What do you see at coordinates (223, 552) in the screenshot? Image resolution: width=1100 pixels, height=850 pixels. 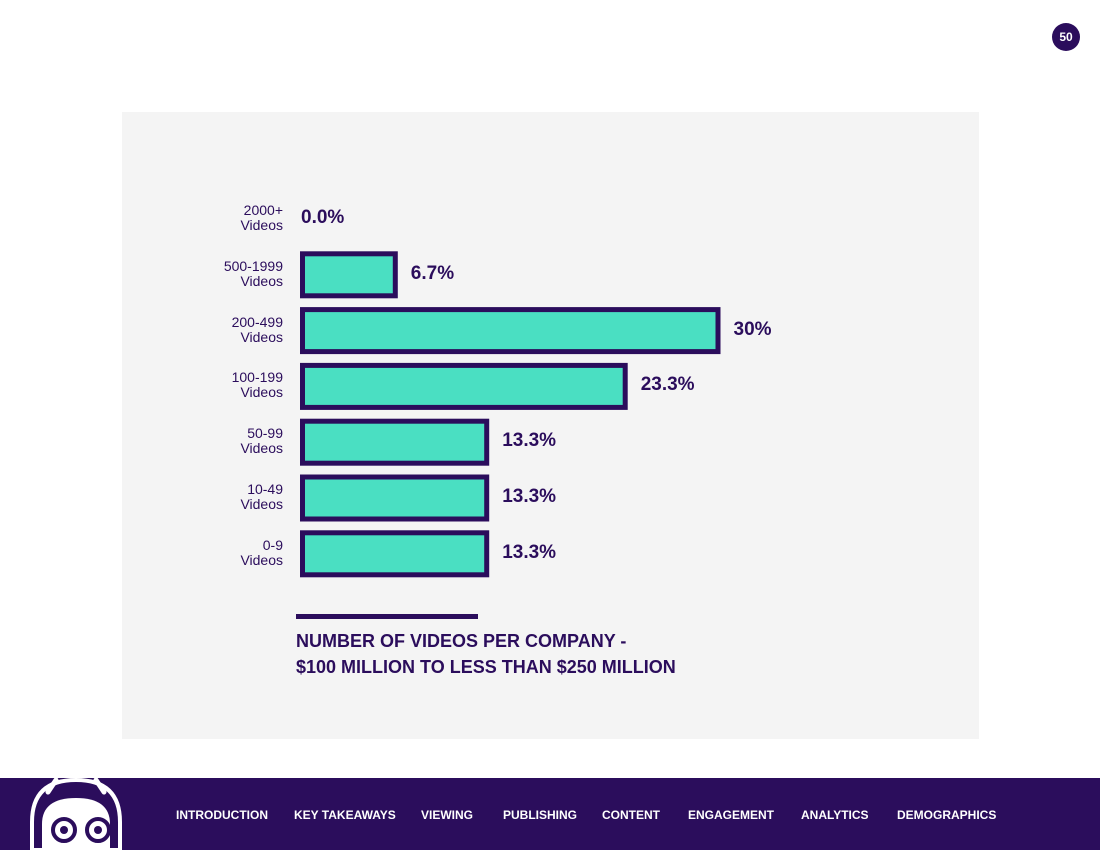 I see `category-label: 0-9 Videos` at bounding box center [223, 552].